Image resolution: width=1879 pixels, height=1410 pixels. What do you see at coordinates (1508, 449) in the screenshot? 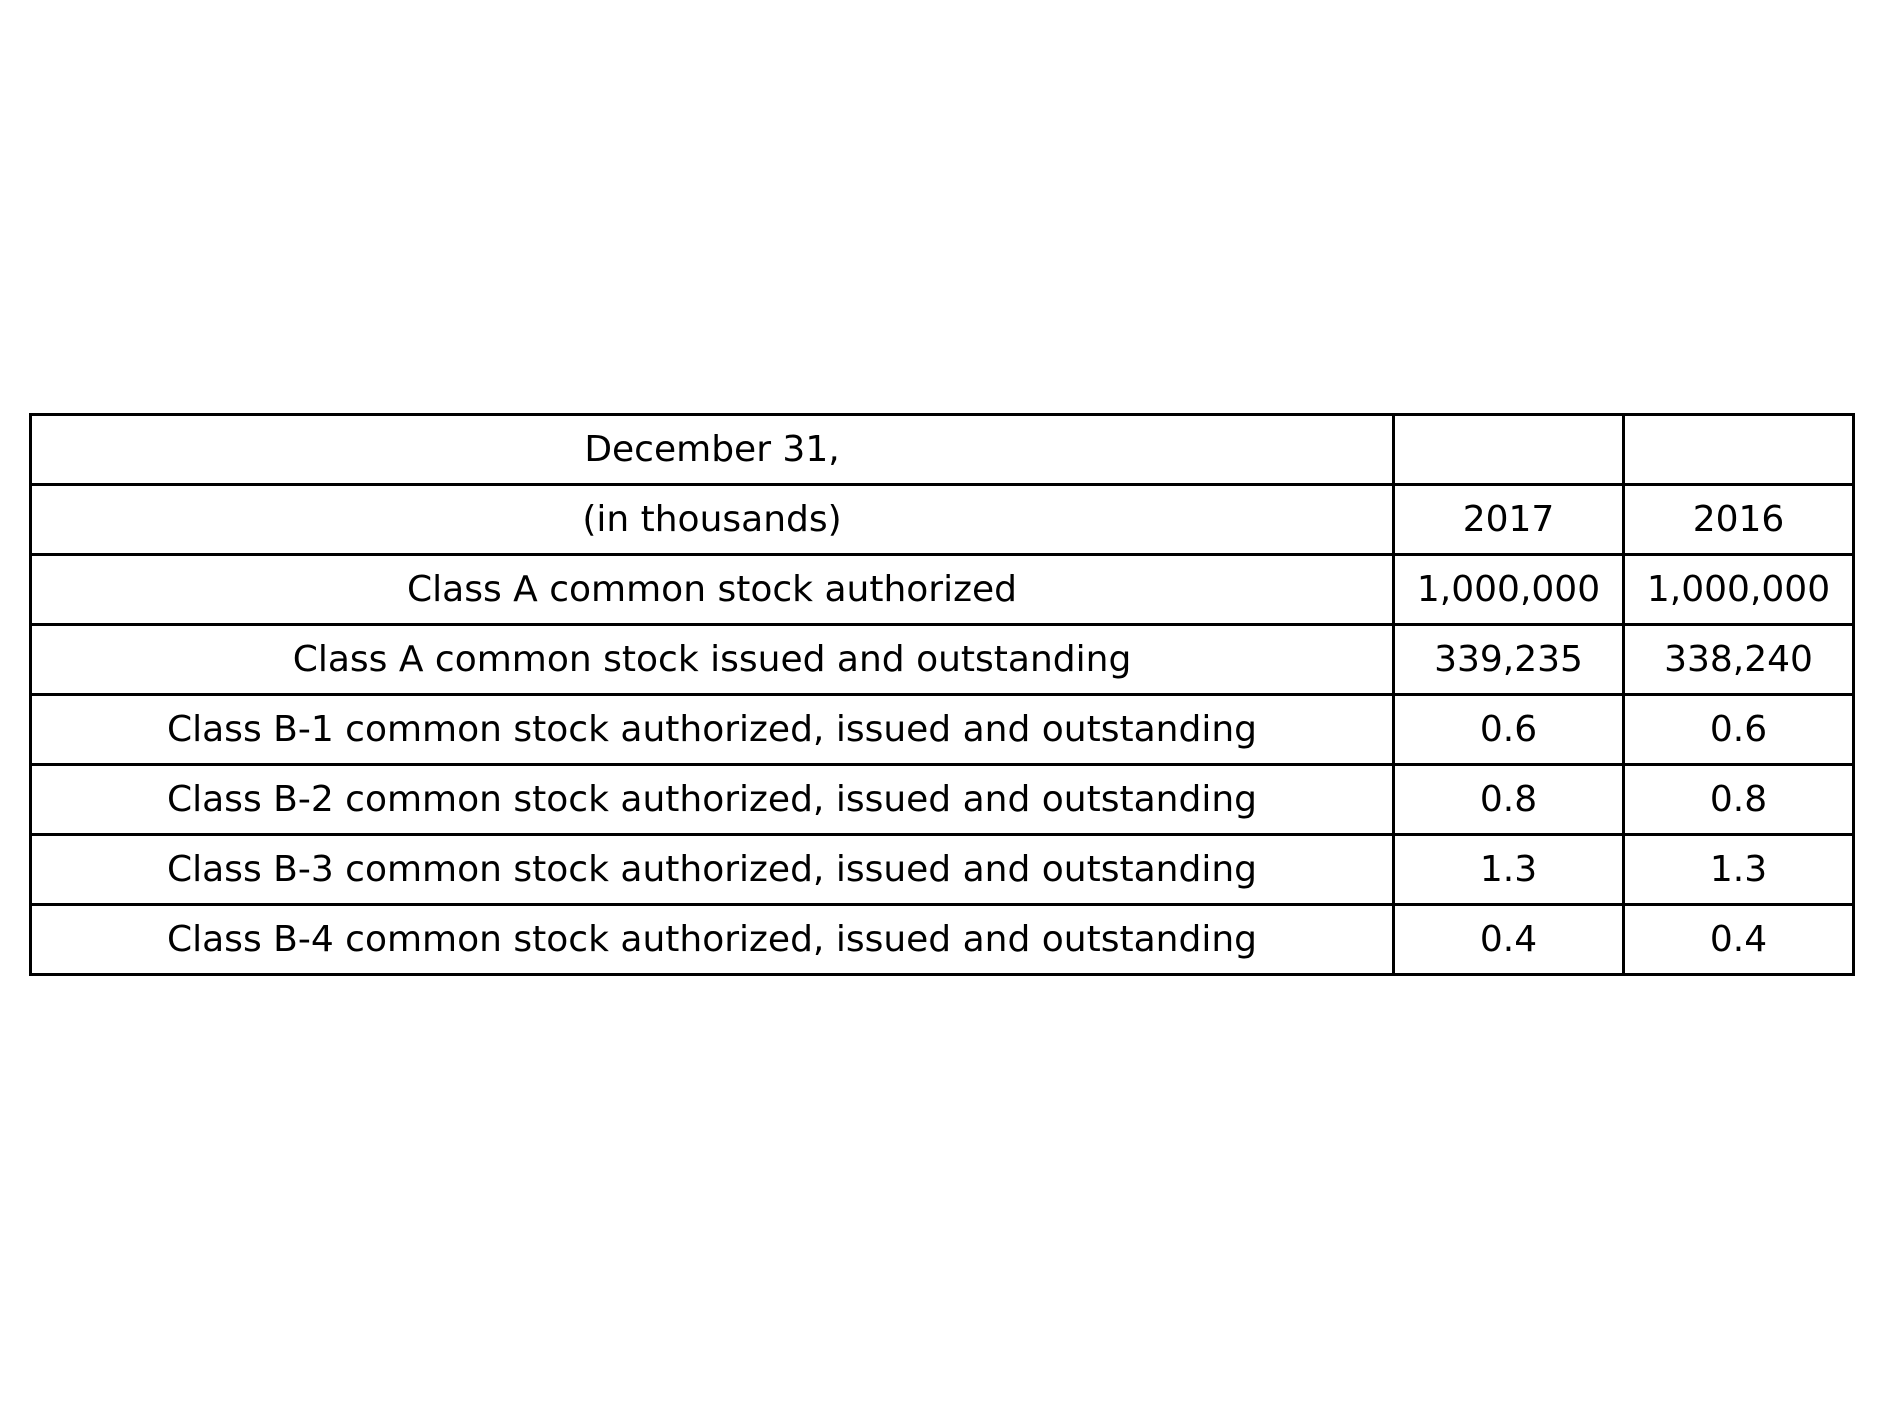
I see `year-2017-cell` at bounding box center [1508, 449].